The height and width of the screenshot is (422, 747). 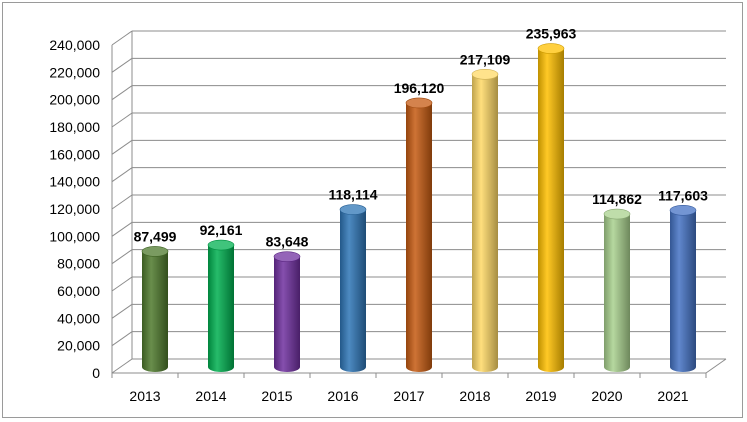 I want to click on data-label: 92,161, so click(x=221, y=230).